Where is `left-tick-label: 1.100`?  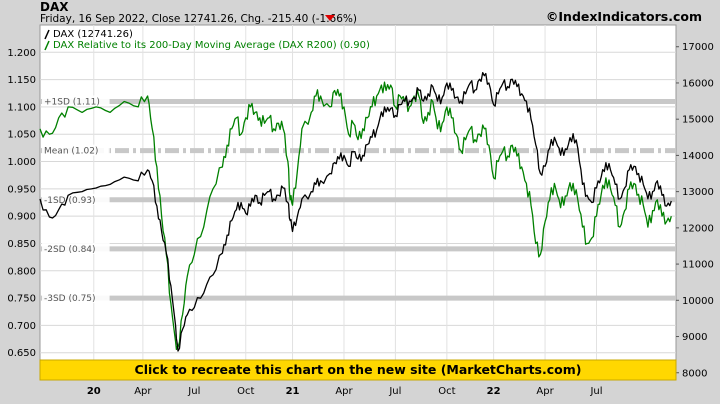
left-tick-label: 1.100 is located at coordinates (21, 107).